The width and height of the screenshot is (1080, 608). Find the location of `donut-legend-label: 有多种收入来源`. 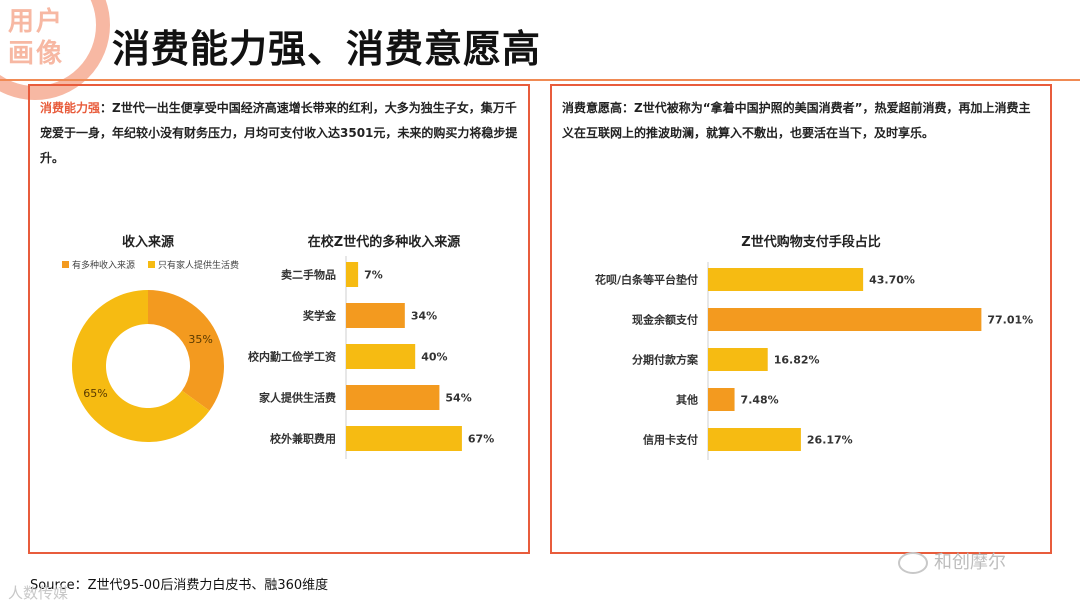

donut-legend-label: 有多种收入来源 is located at coordinates (103, 265).